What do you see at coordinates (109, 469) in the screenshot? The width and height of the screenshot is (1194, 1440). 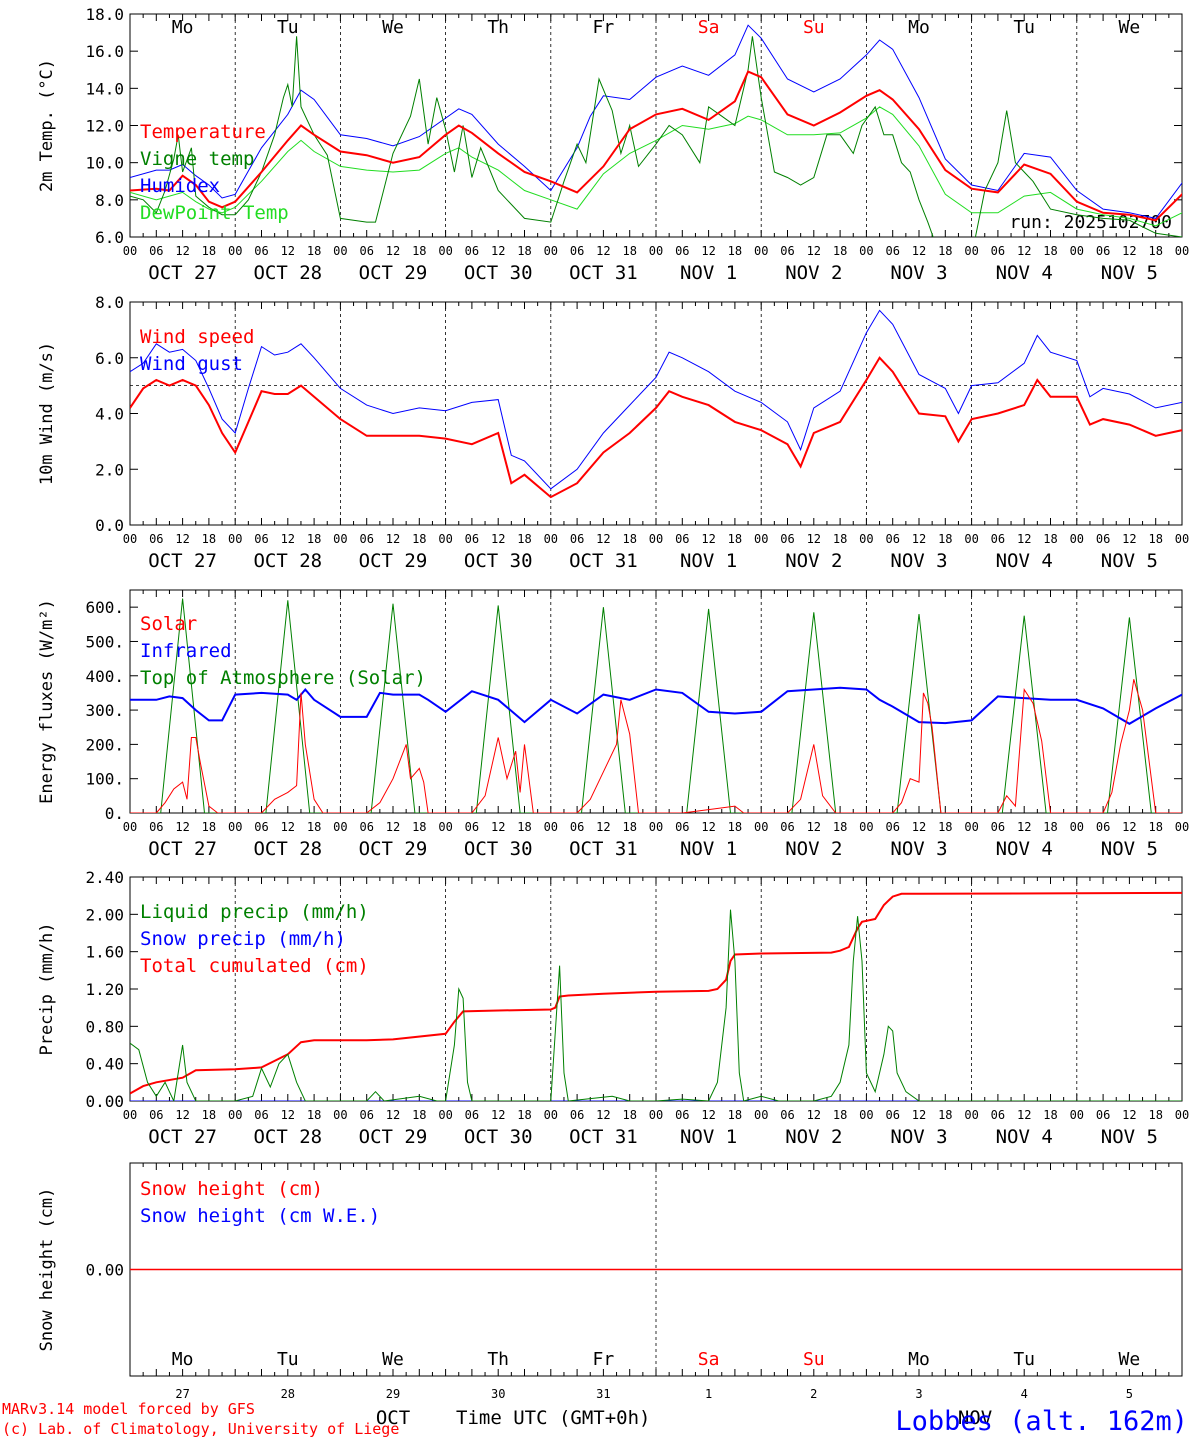 I see `y-tick-label: 2.0` at bounding box center [109, 469].